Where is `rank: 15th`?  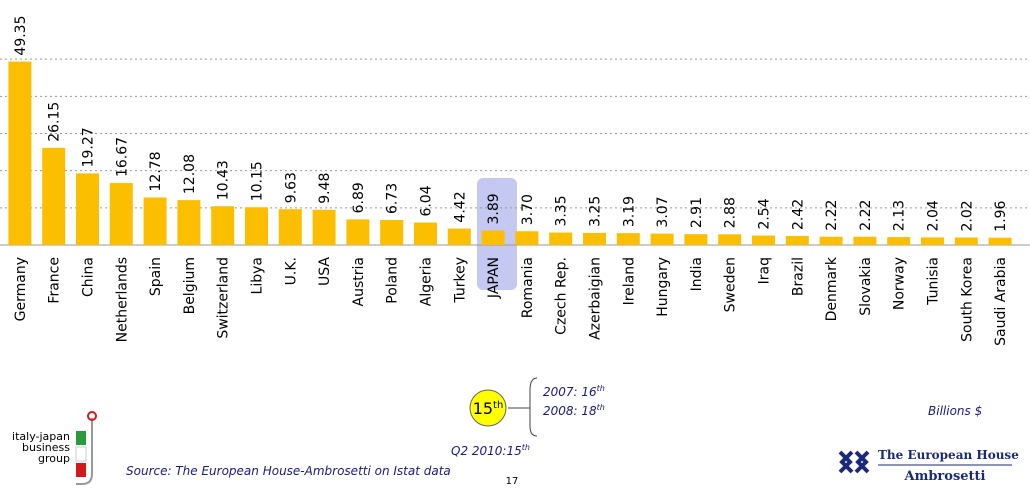
rank: 15th is located at coordinates (488, 408).